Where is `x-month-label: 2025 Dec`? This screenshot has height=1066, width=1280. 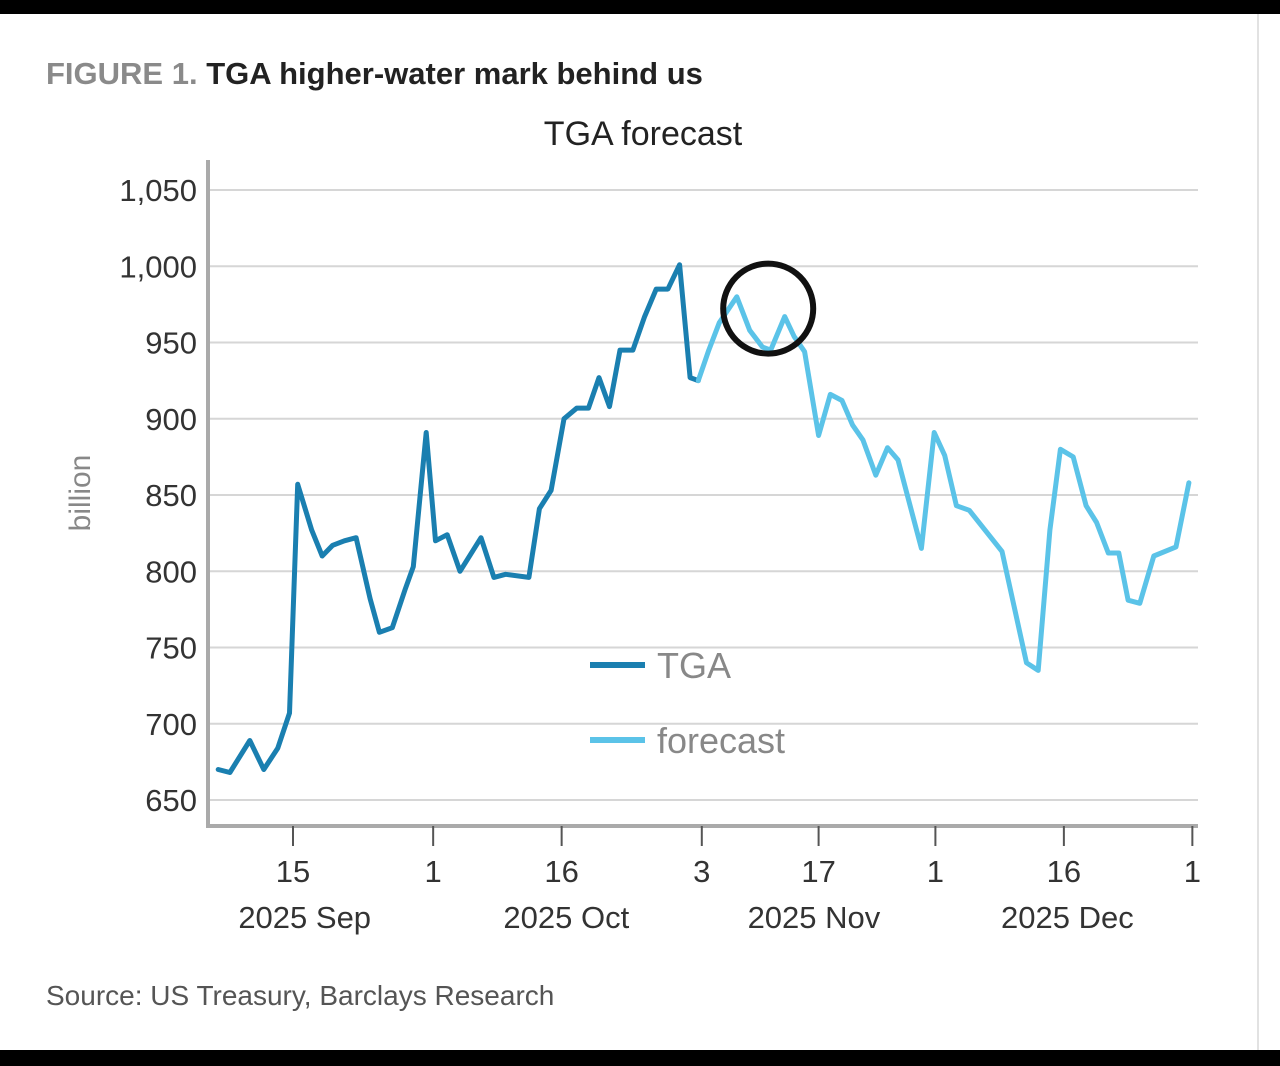 x-month-label: 2025 Dec is located at coordinates (1067, 917).